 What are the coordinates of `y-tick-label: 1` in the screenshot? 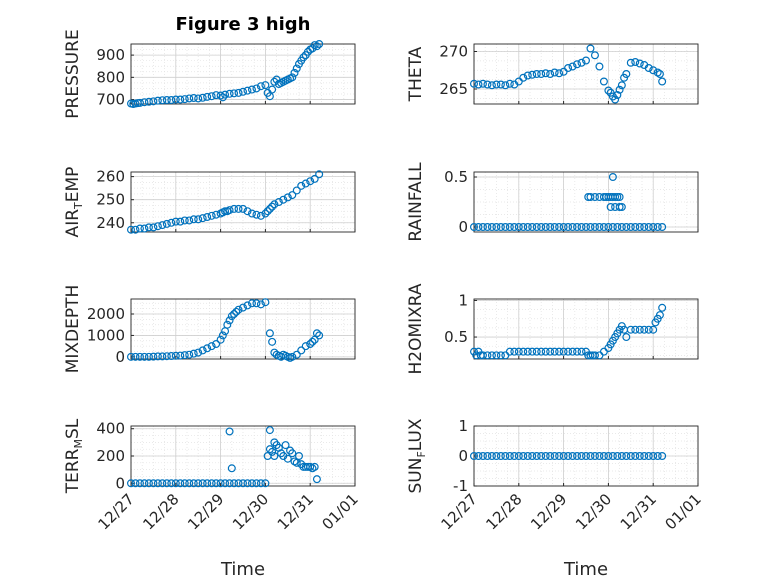 It's located at (463, 300).